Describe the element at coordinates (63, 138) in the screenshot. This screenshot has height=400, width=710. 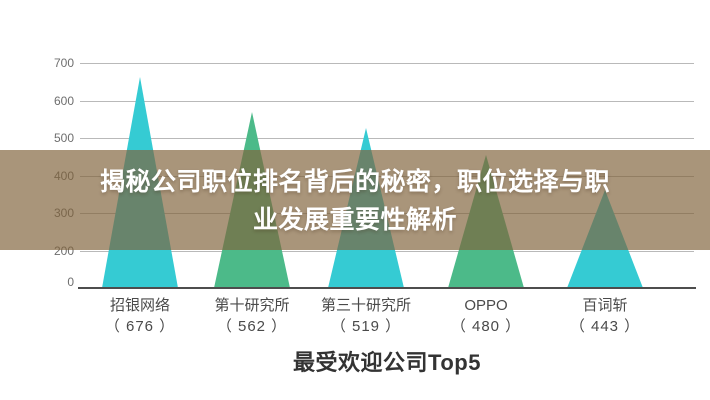
I see `y-tick-label: 500` at that location.